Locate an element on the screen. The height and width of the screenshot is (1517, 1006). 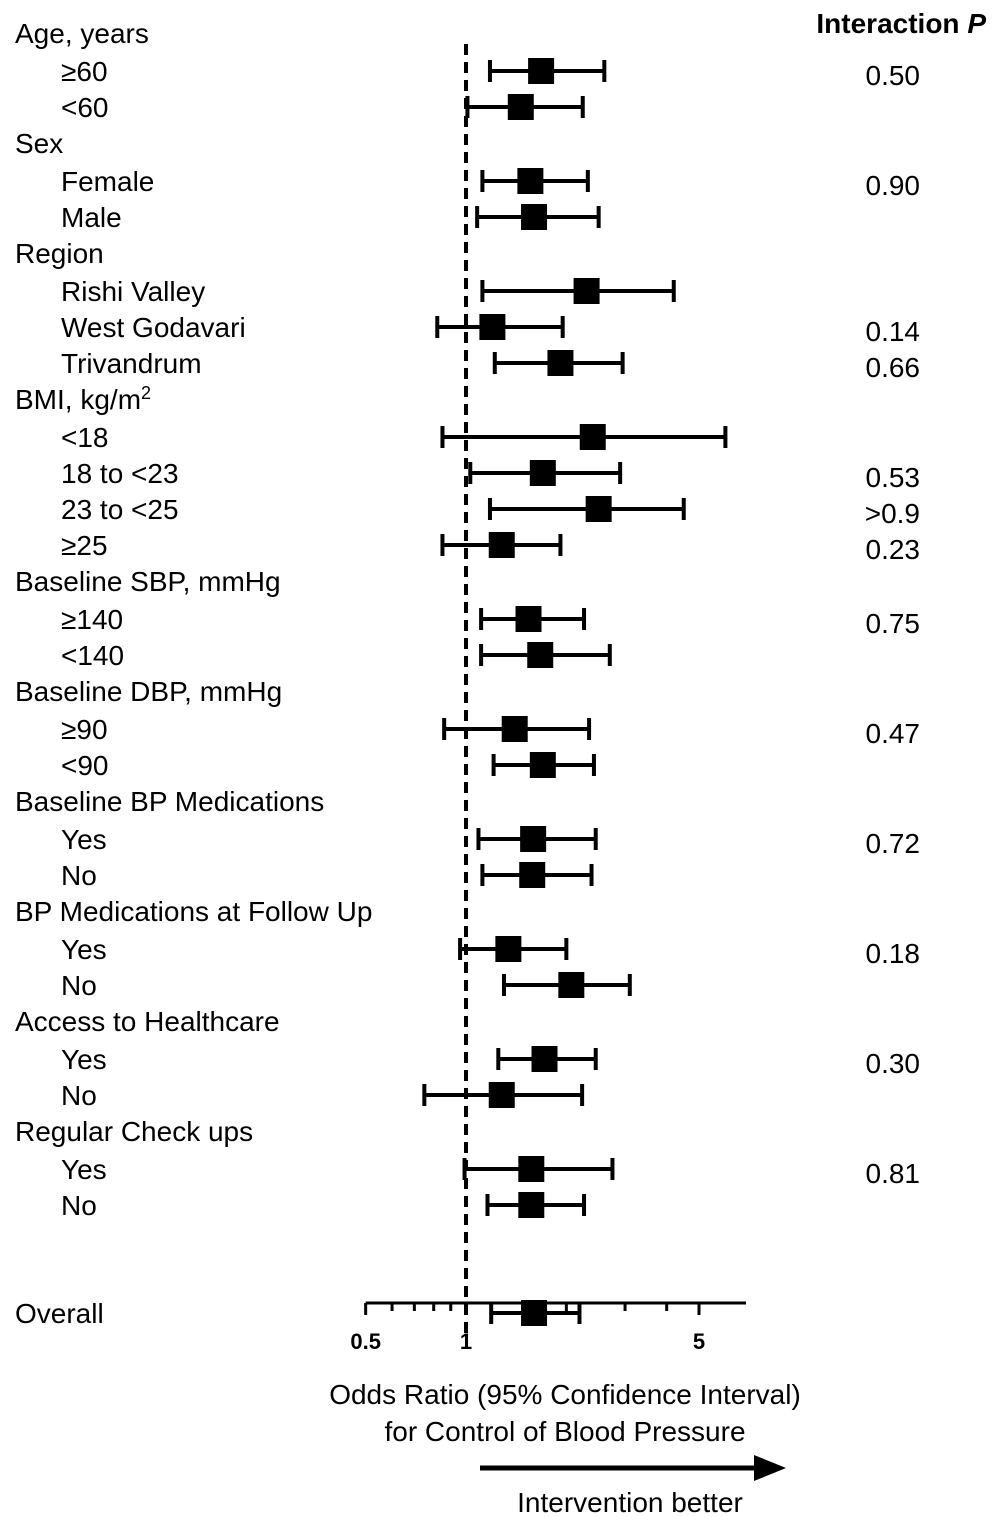
subgroup-header: BP Medications at Follow Up is located at coordinates (193, 911).